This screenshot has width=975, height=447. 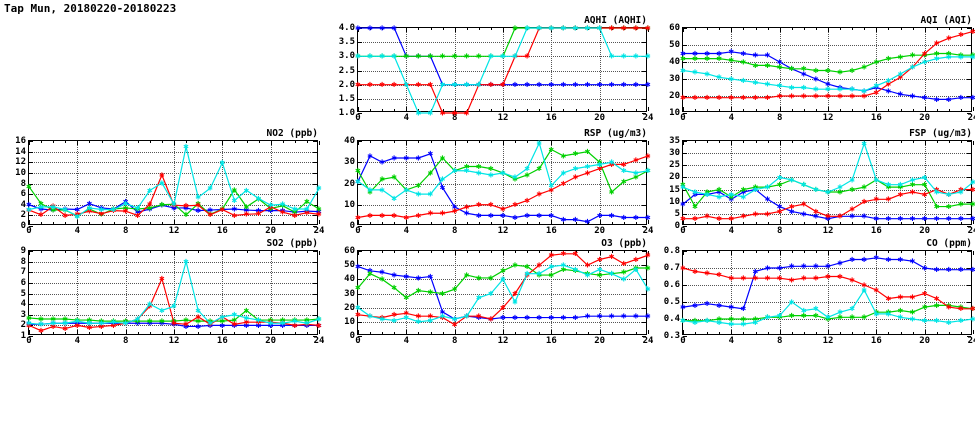 I want to click on x-tick-label: 20, so click(x=600, y=118).